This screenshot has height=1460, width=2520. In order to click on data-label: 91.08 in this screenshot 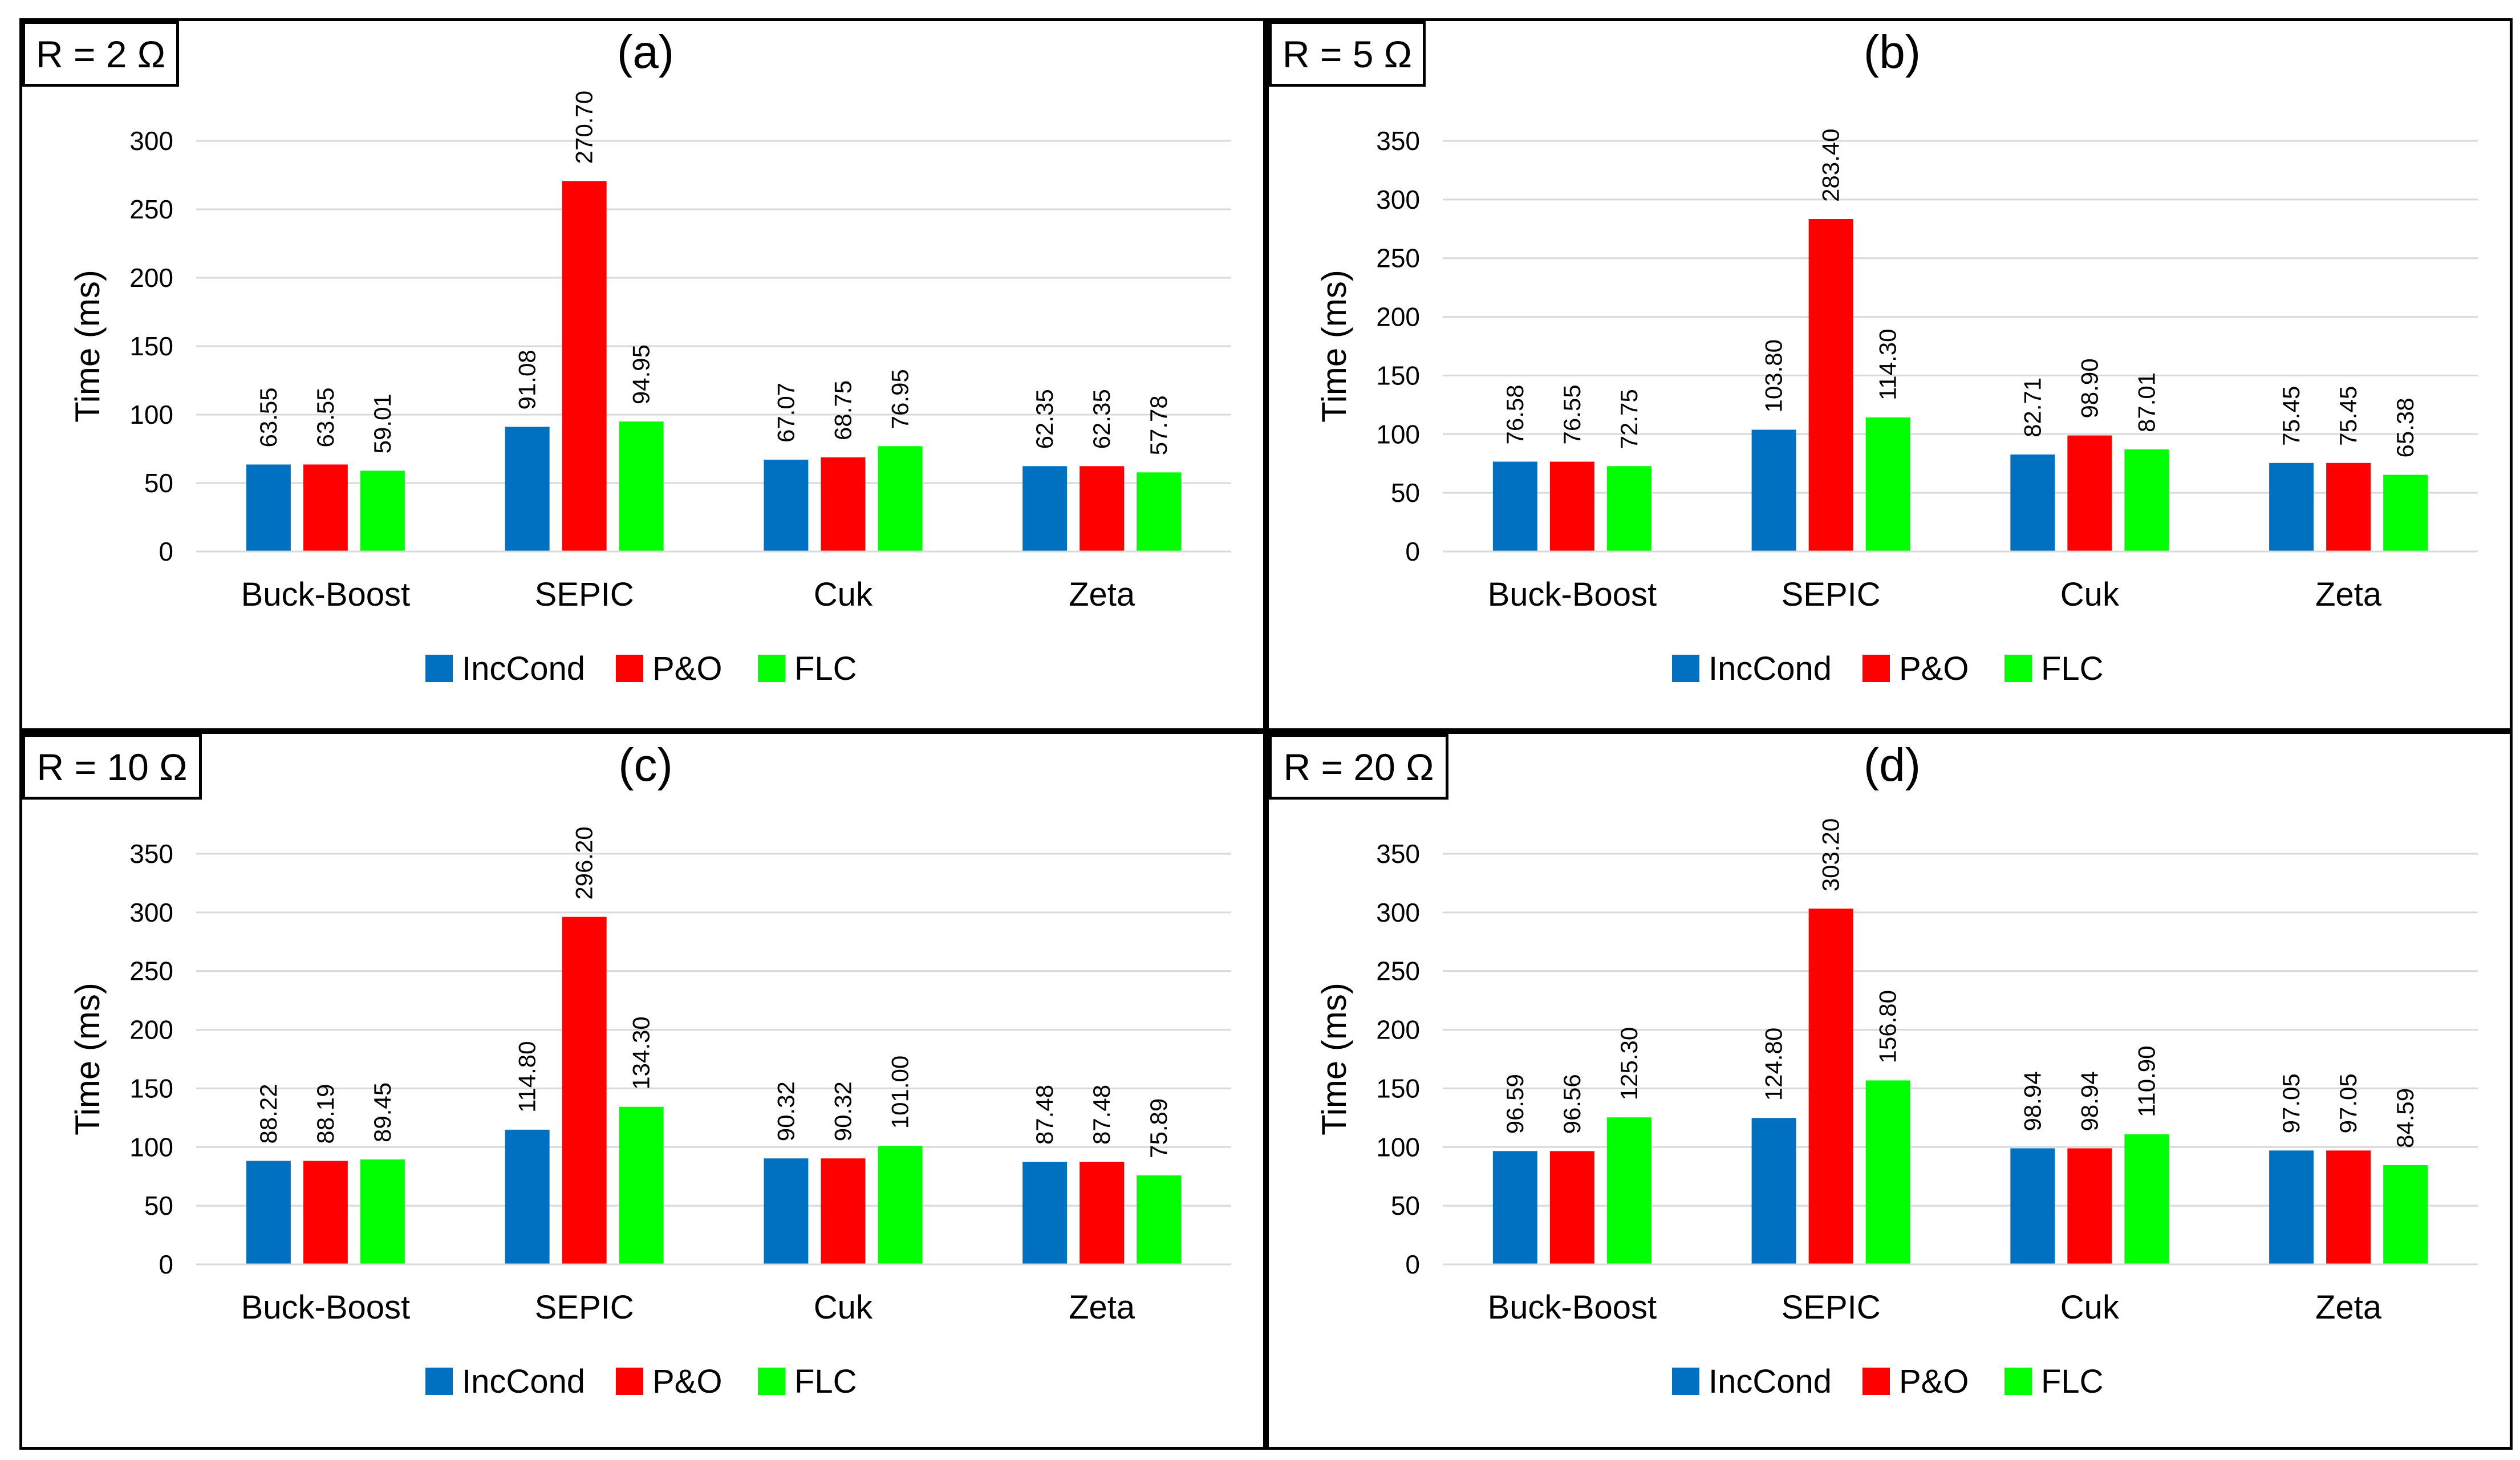, I will do `click(527, 379)`.